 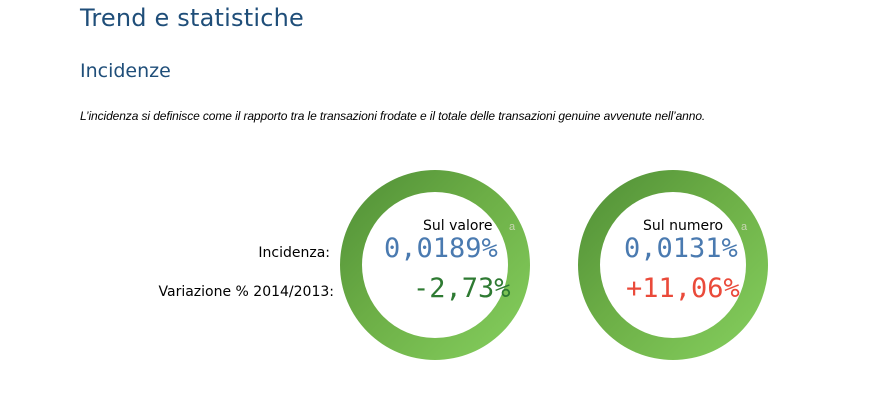 I want to click on donut-ring-numero, so click(x=673, y=265).